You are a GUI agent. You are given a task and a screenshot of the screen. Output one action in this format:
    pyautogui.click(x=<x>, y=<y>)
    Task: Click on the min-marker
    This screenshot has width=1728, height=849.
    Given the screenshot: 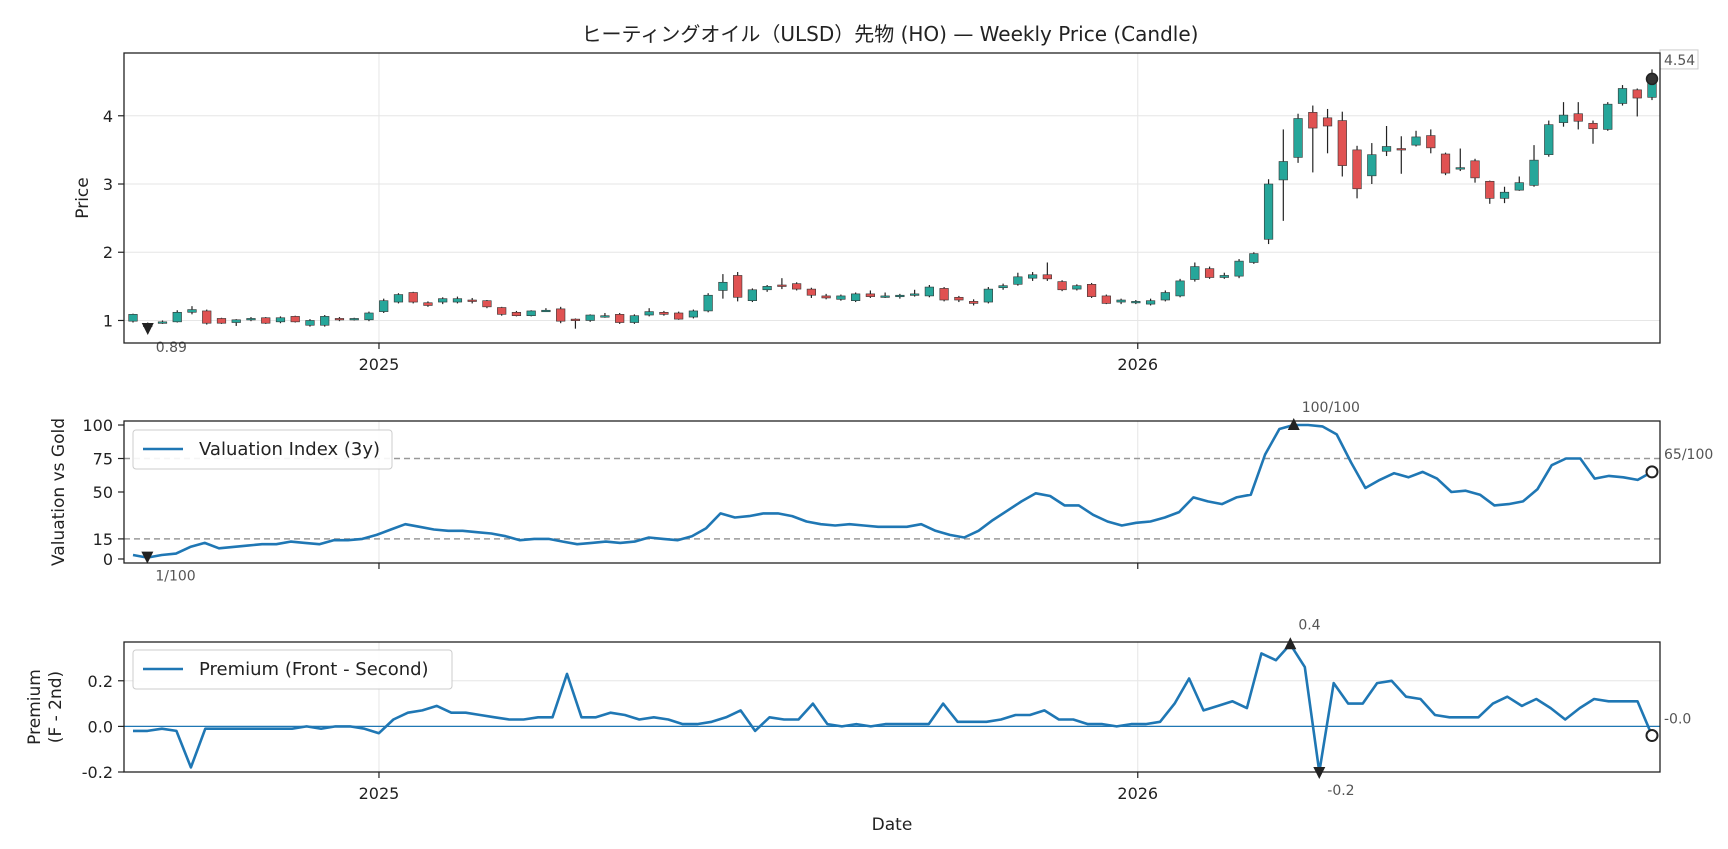 What is the action you would take?
    pyautogui.click(x=147, y=328)
    